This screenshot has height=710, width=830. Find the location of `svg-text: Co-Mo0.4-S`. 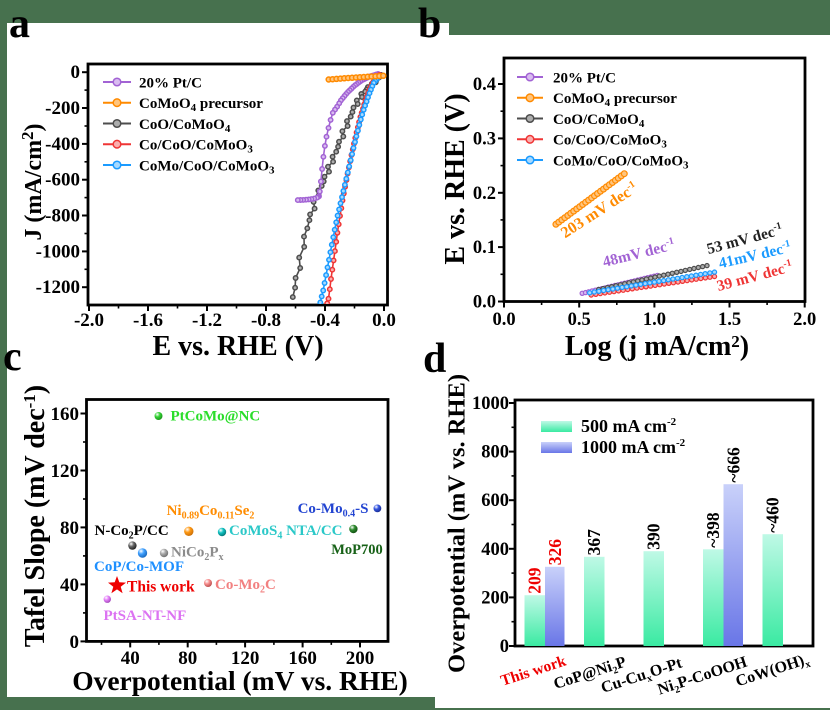

svg-text: Co-Mo0.4-S is located at coordinates (333, 510).